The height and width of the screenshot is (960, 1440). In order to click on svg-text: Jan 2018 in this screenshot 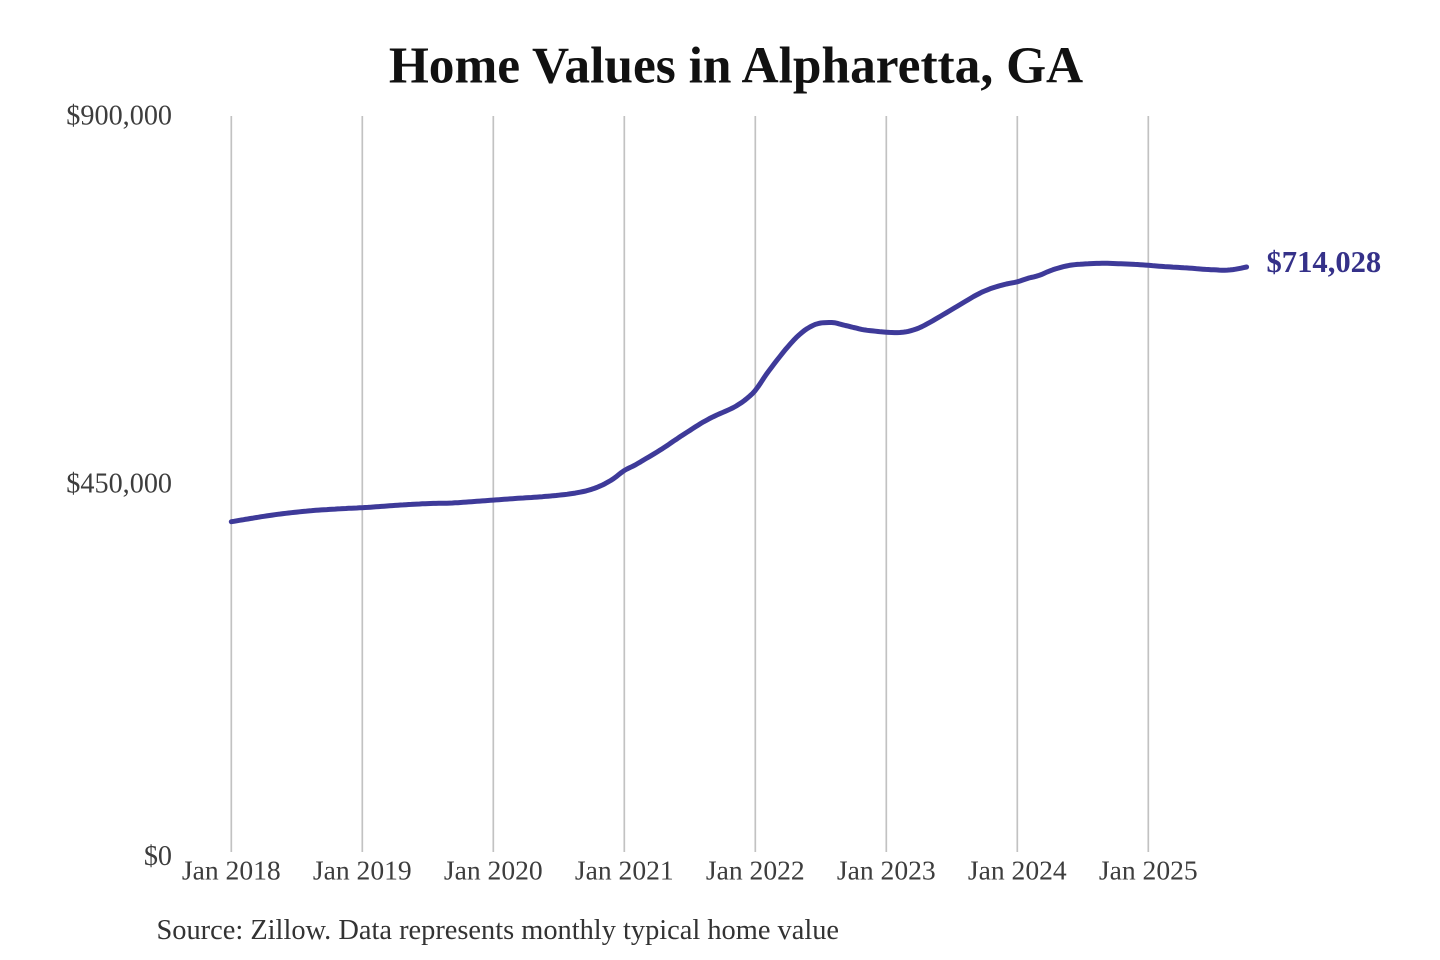, I will do `click(231, 870)`.